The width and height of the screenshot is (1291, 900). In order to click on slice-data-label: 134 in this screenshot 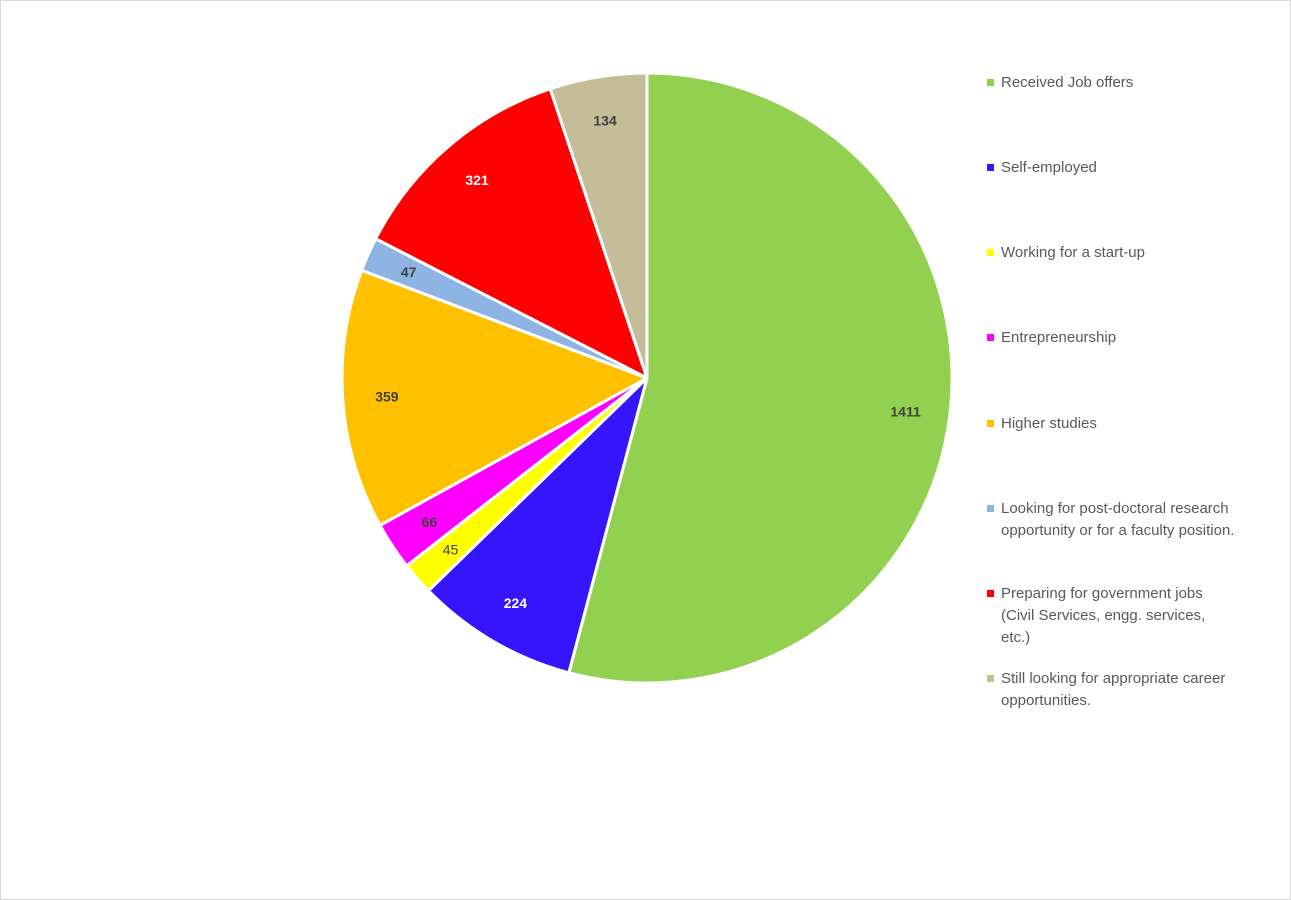, I will do `click(605, 121)`.